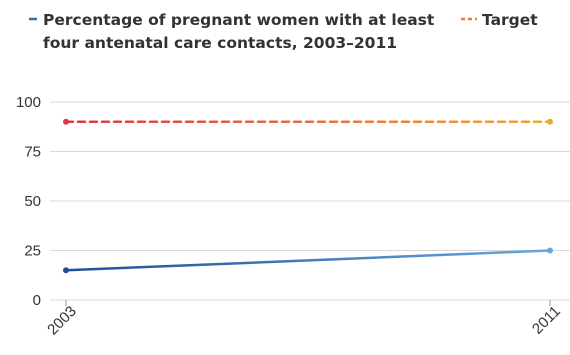 This screenshot has height=355, width=570. I want to click on x-tick-label: 2003, so click(62, 321).